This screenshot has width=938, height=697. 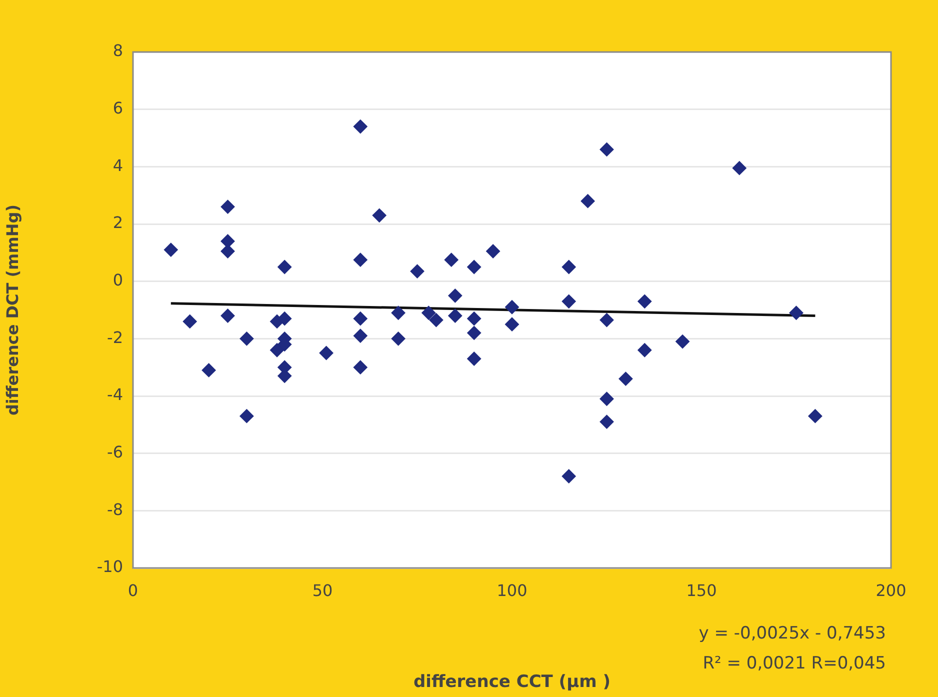 What do you see at coordinates (117, 280) in the screenshot?
I see `y-tick-label: 0` at bounding box center [117, 280].